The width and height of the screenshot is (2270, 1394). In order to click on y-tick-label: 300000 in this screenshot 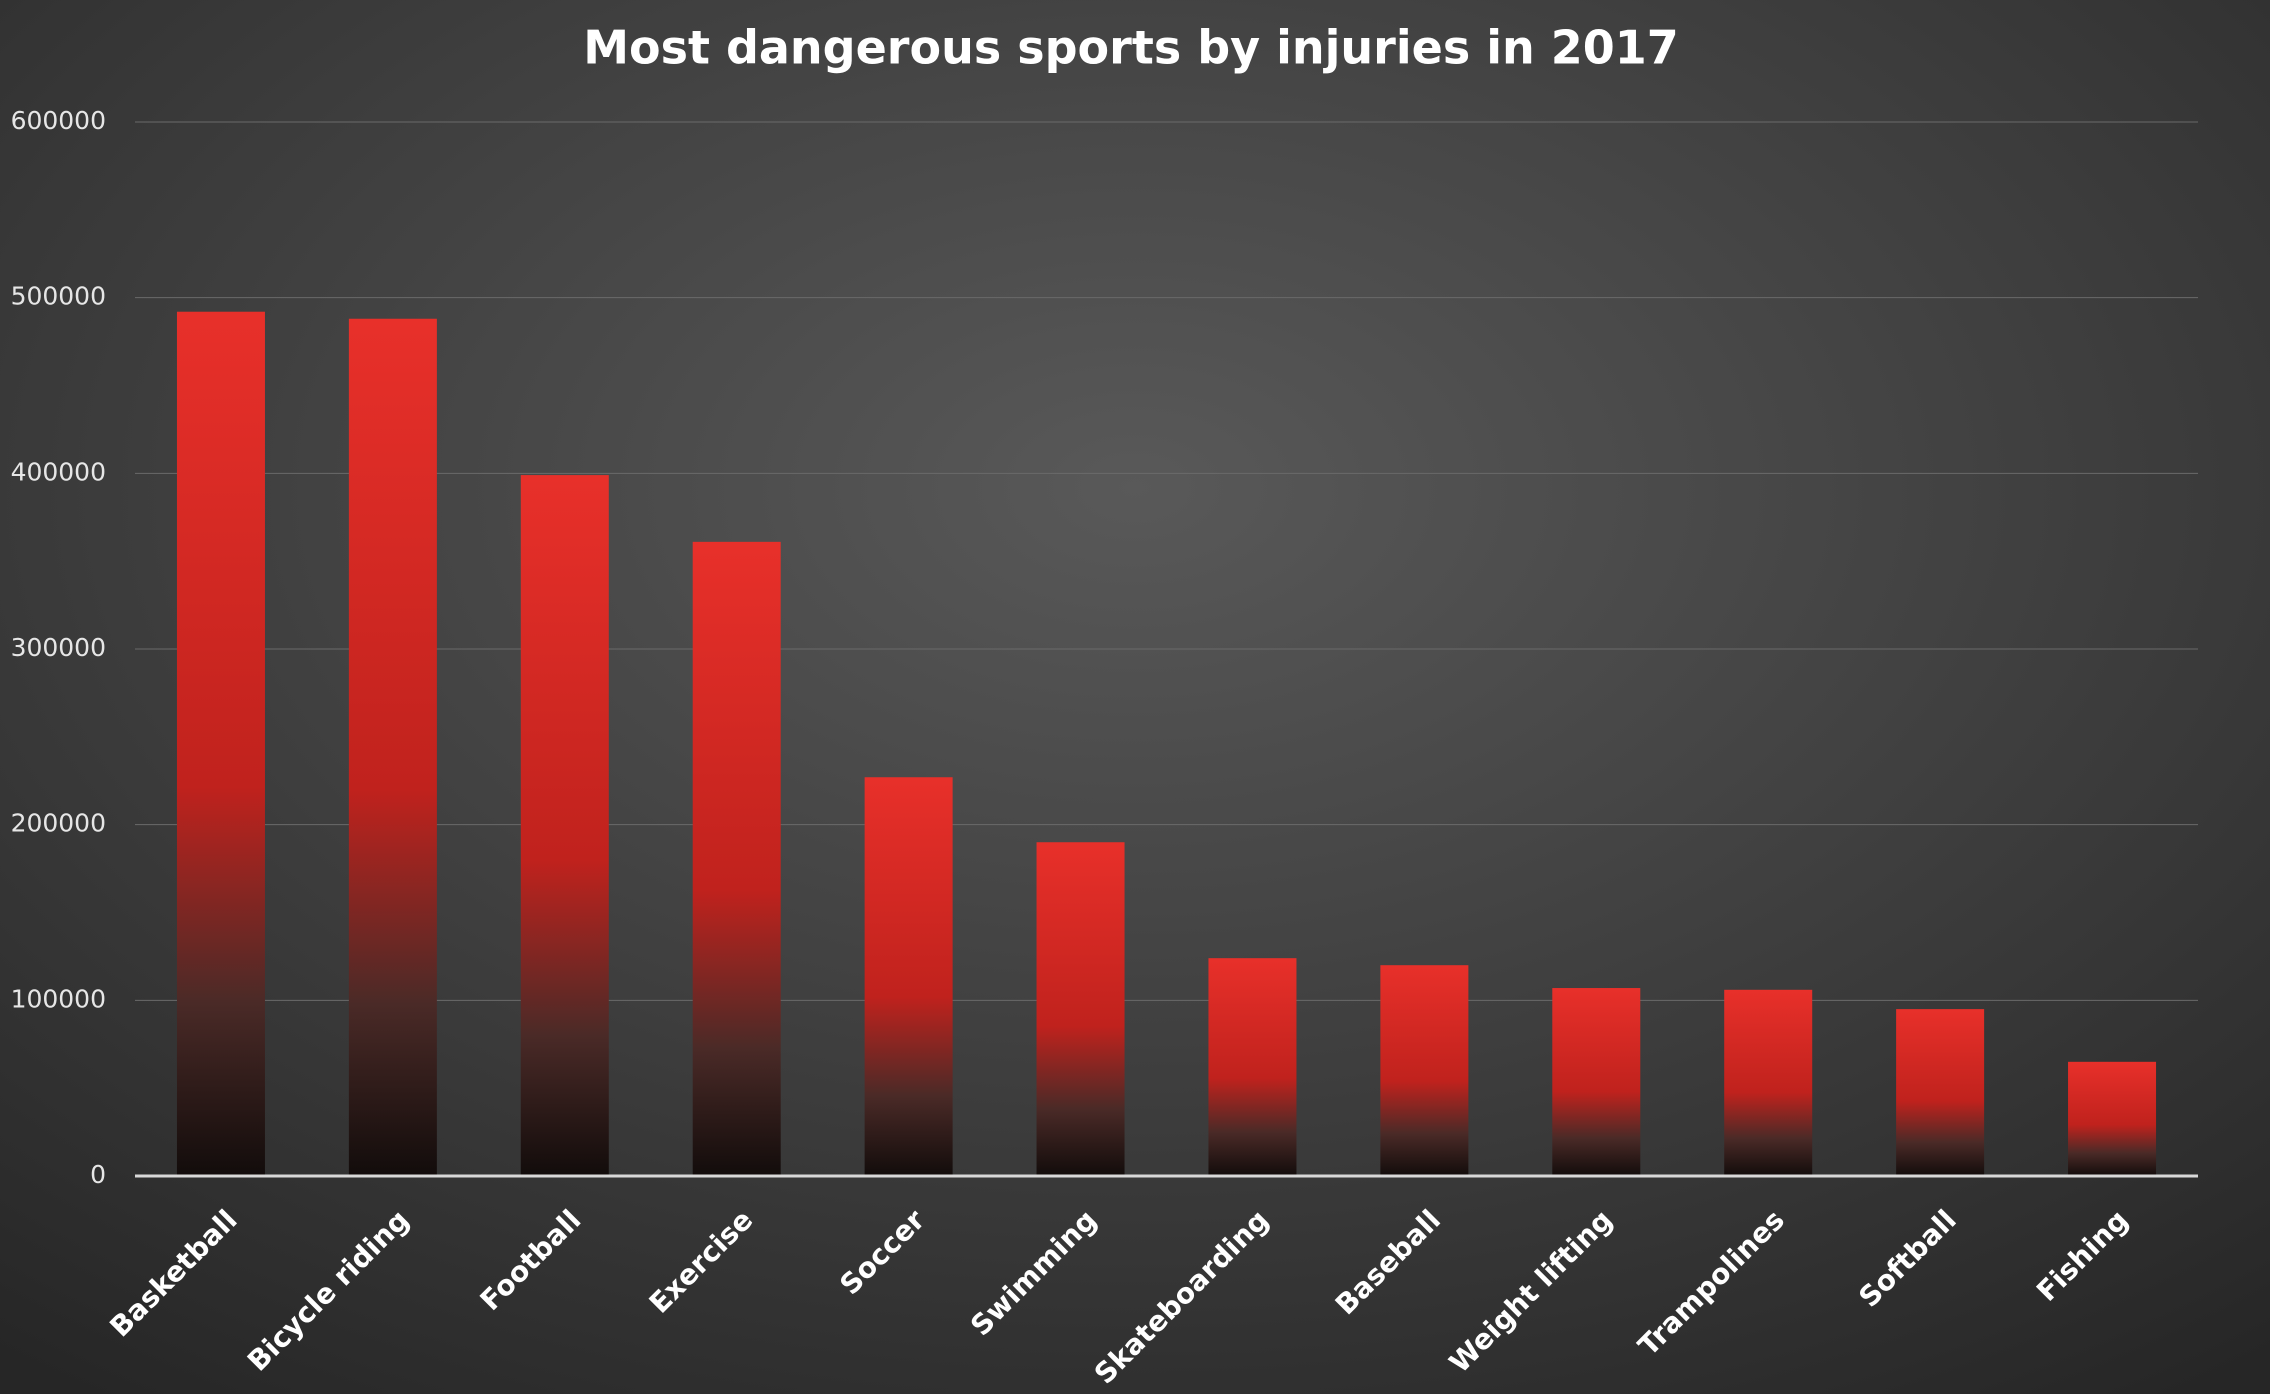, I will do `click(58, 647)`.